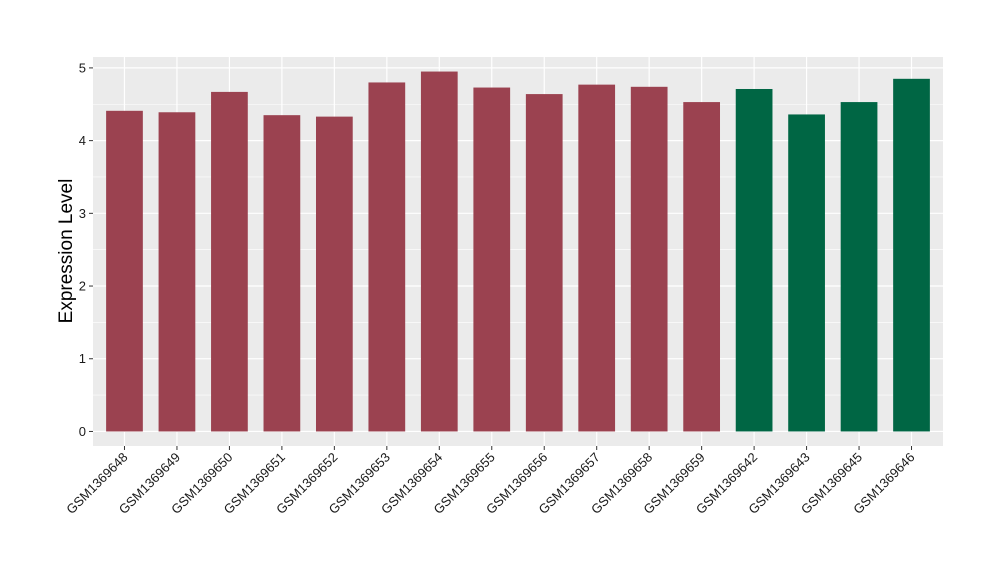 The height and width of the screenshot is (580, 1000). Describe the element at coordinates (66, 251) in the screenshot. I see `y-axis-title: Expression Level` at that location.